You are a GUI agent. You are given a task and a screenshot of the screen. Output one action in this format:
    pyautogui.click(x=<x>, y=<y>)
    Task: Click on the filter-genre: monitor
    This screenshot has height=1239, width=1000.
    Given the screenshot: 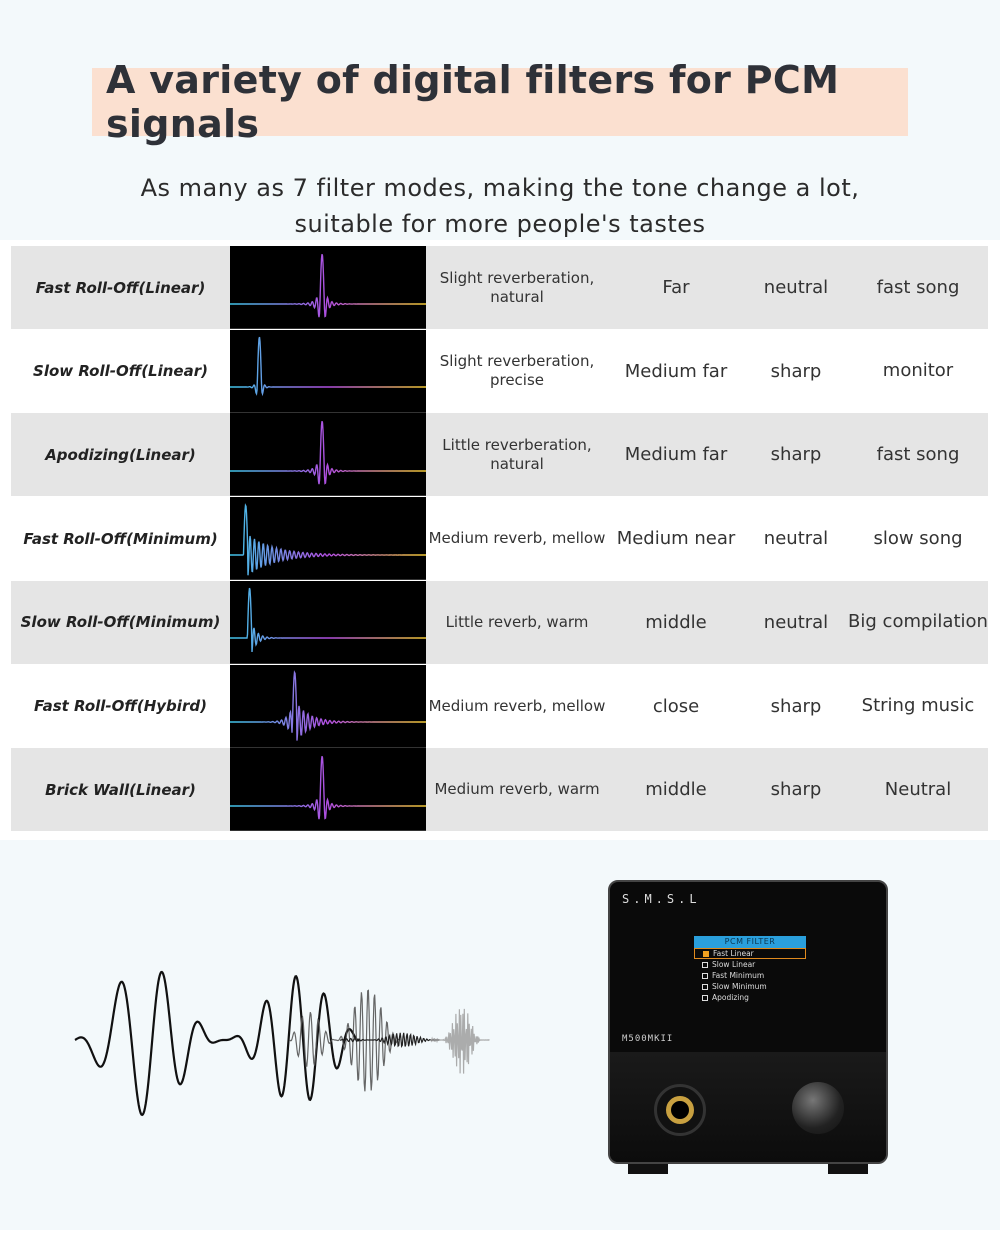 What is the action you would take?
    pyautogui.click(x=918, y=371)
    